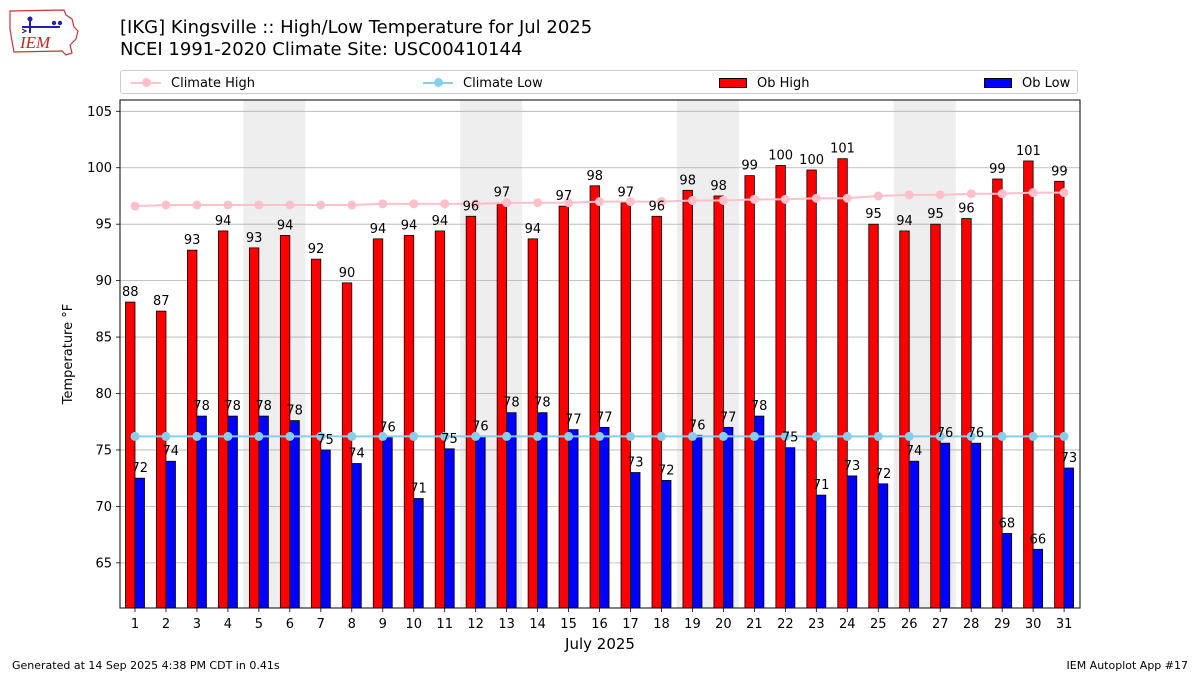 The width and height of the screenshot is (1200, 675). Describe the element at coordinates (1127, 665) in the screenshot. I see `app-credit: IEM Autoplot App #17` at that location.